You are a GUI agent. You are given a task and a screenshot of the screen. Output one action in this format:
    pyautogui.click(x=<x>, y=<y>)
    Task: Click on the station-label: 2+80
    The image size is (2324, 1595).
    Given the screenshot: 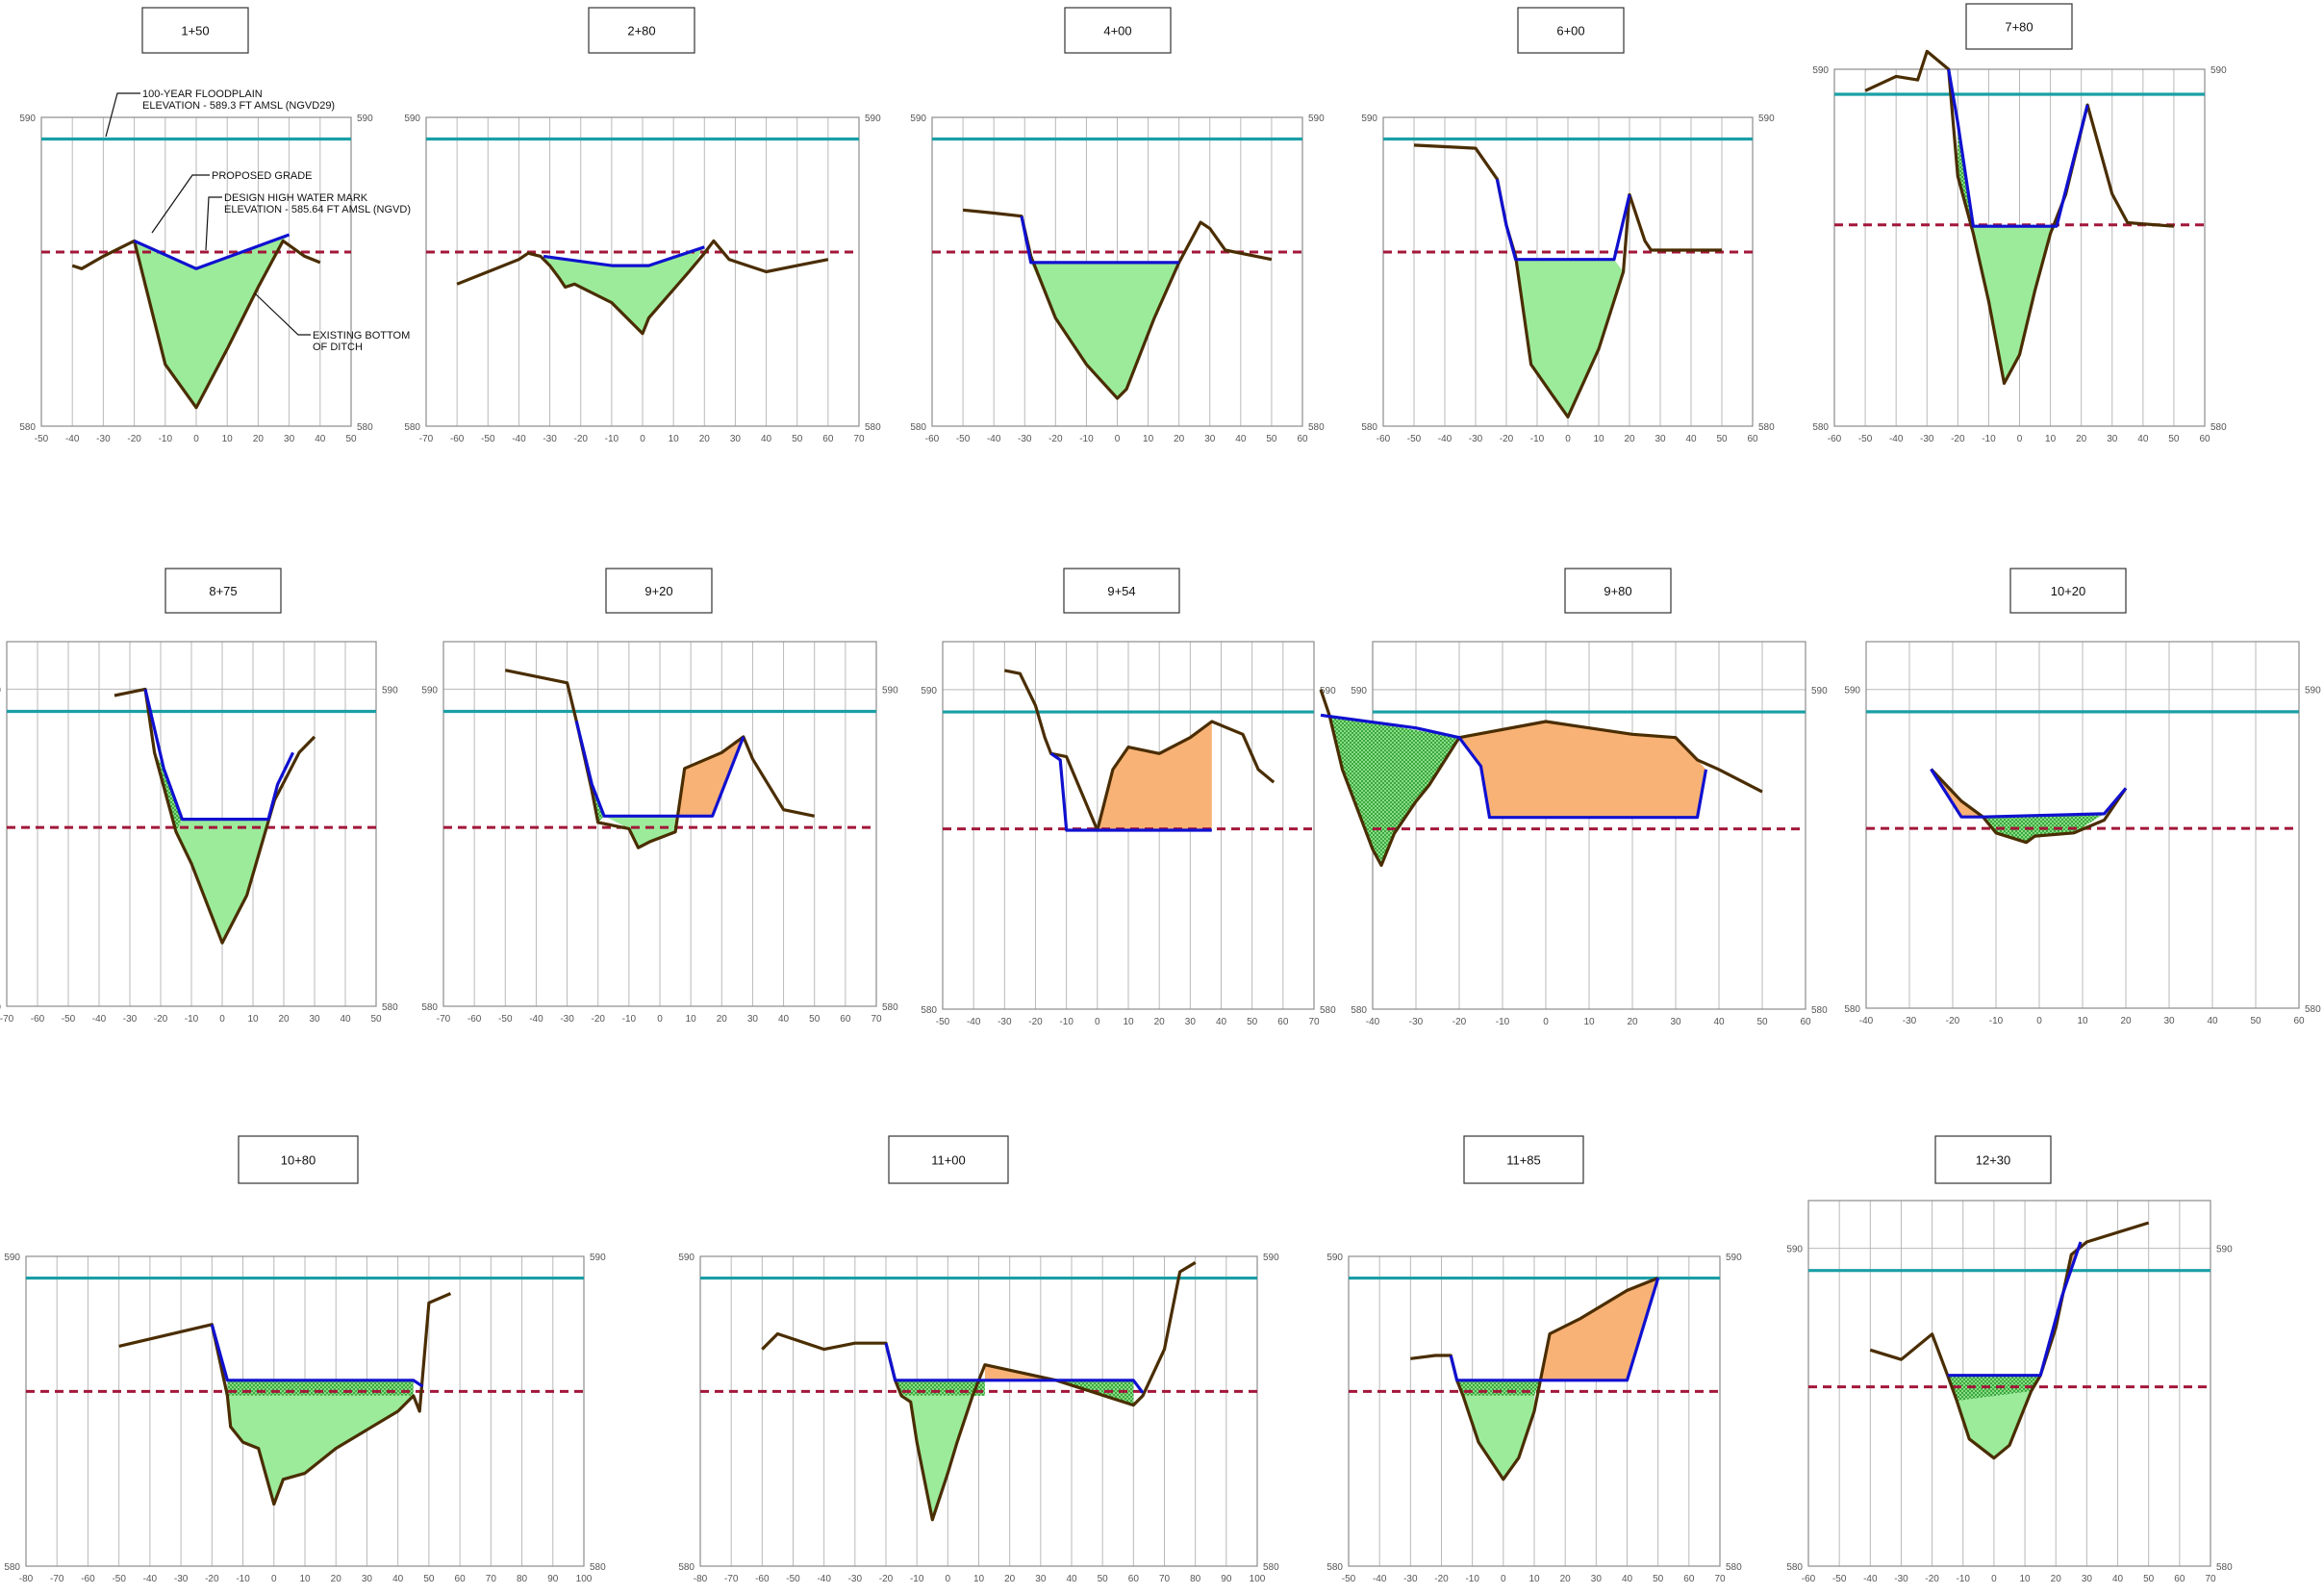 What is the action you would take?
    pyautogui.click(x=641, y=31)
    